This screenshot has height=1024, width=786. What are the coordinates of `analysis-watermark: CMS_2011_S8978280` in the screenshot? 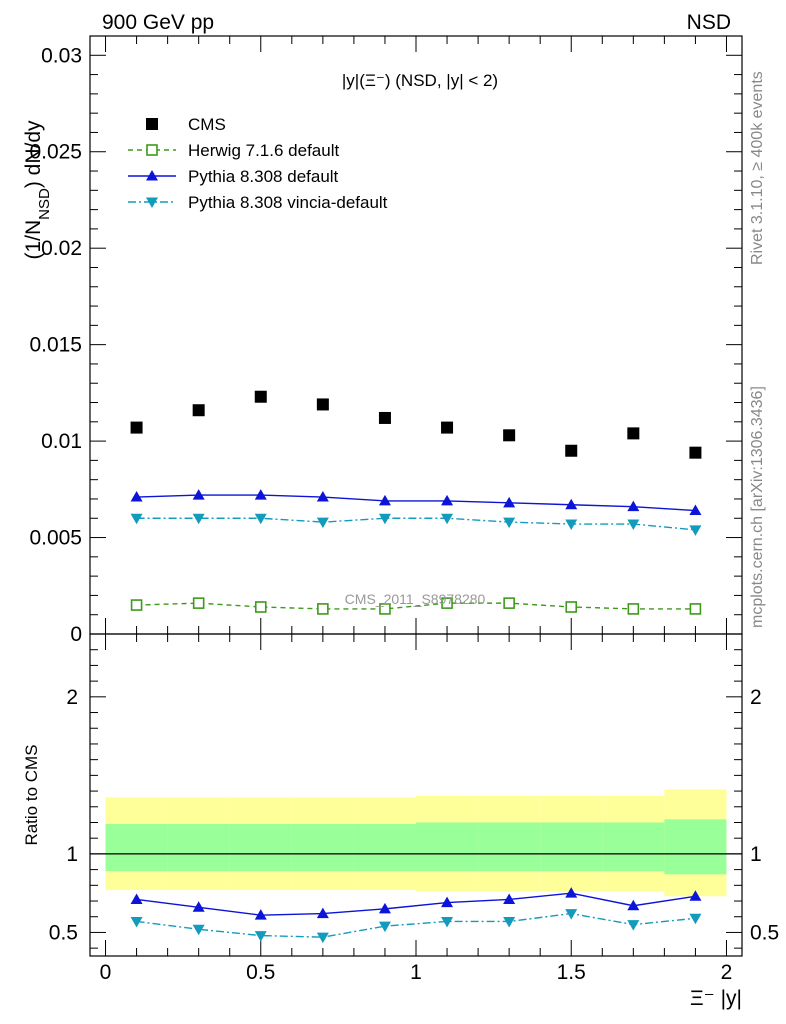 It's located at (415, 599).